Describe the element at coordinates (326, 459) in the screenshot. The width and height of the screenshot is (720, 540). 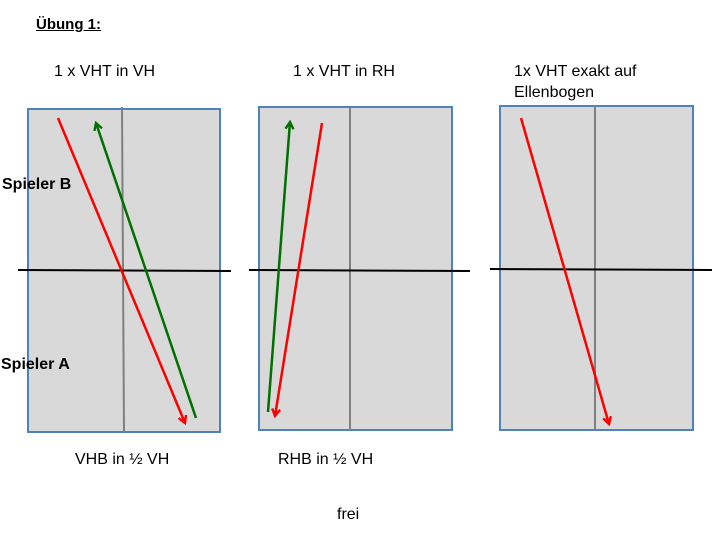
I see `table-2-caption: RHB in ½ VH` at that location.